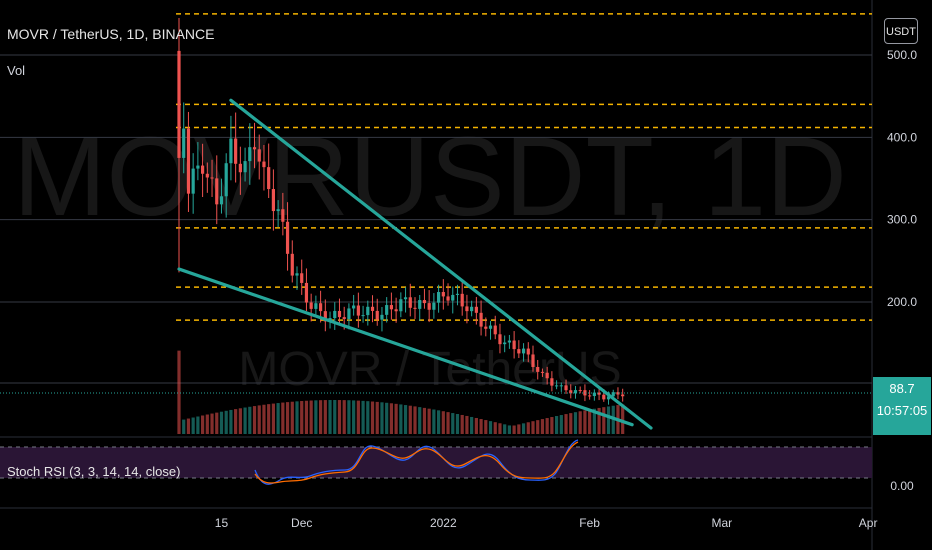 This screenshot has width=932, height=550. I want to click on stoch-d-line, so click(416, 462).